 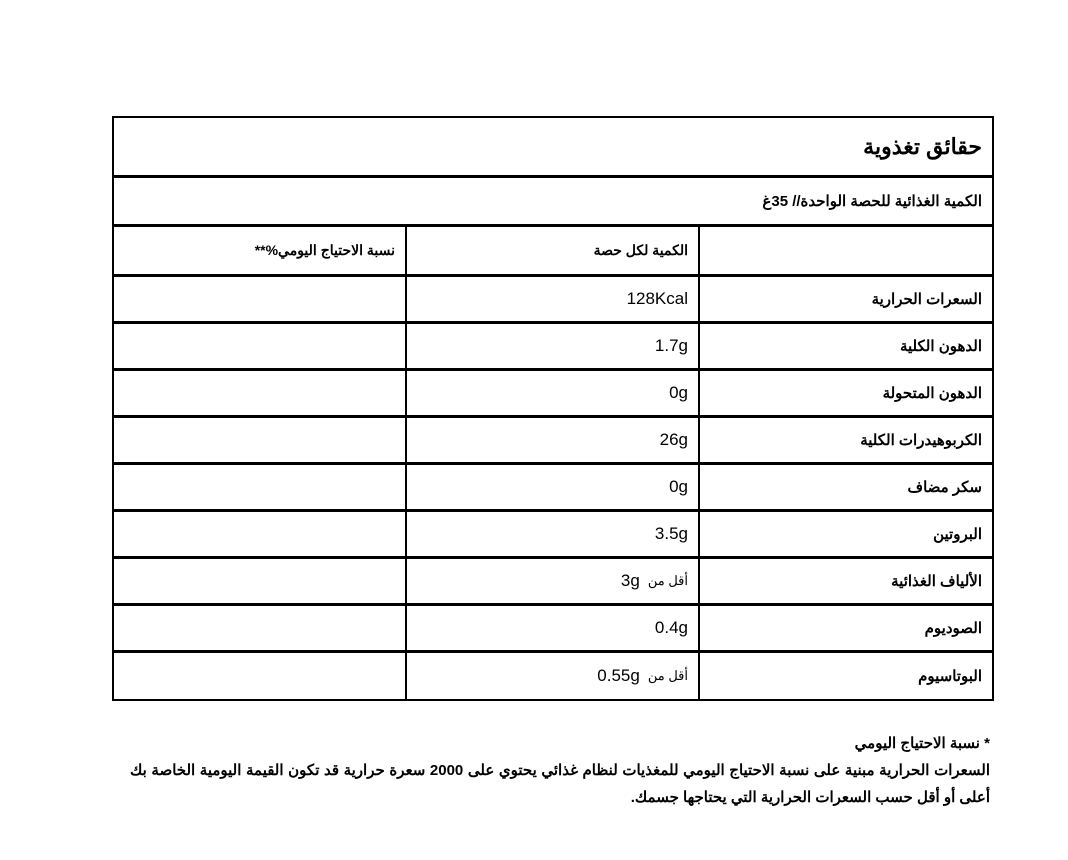 I want to click on nutrient-name: سكر مضاف, so click(x=845, y=487).